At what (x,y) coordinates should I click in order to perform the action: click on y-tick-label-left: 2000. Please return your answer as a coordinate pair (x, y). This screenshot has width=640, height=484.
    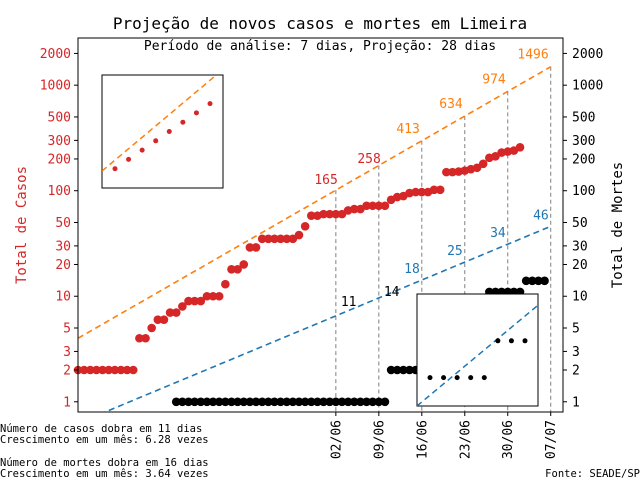
    Looking at the image, I should click on (55, 54).